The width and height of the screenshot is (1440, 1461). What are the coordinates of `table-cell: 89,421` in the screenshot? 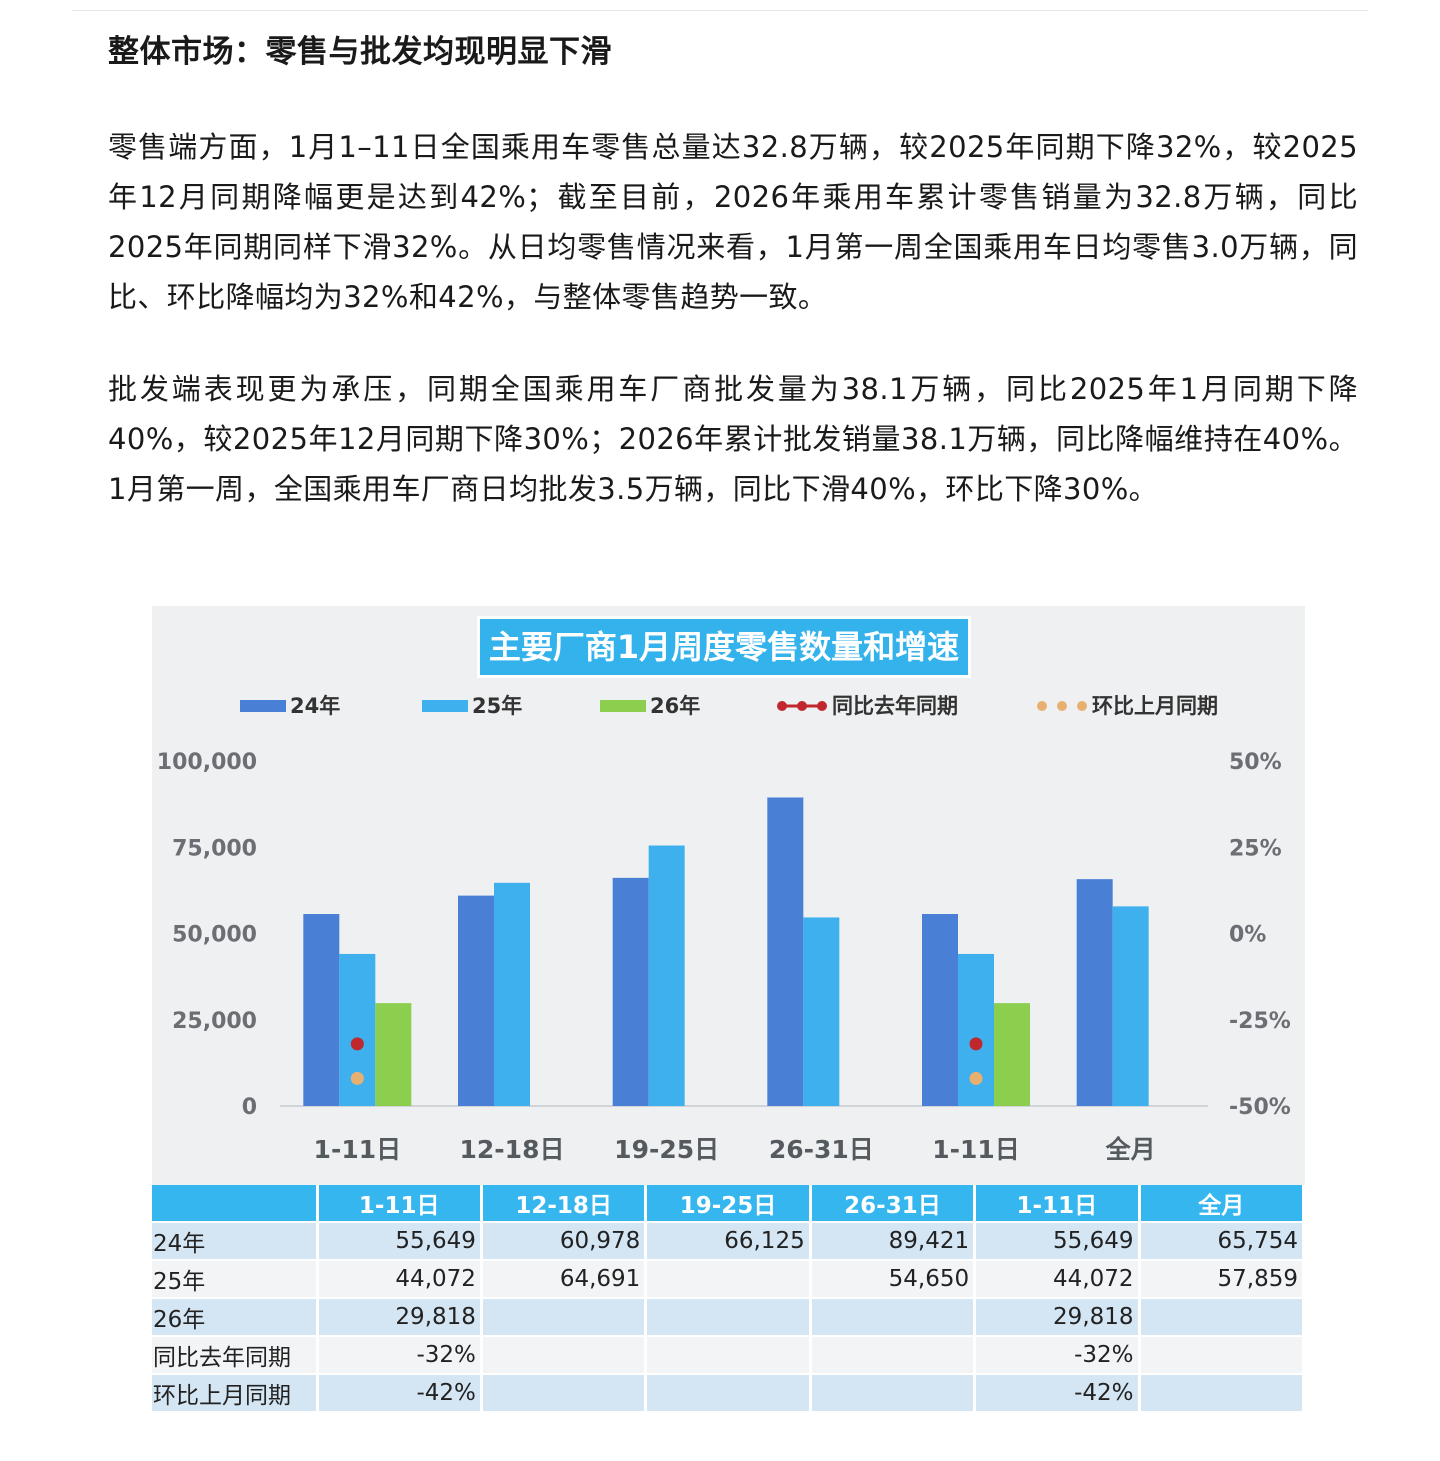 It's located at (893, 1241).